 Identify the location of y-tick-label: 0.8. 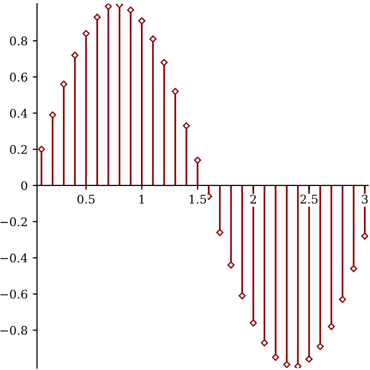
(19, 41).